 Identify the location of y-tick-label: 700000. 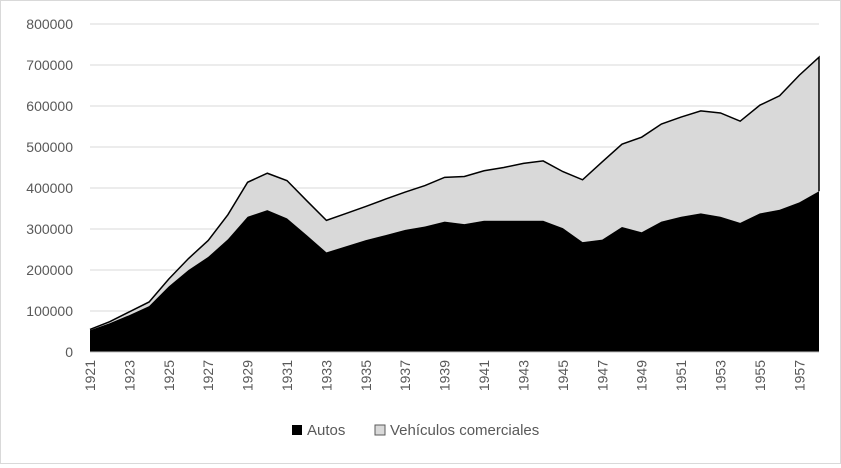
(49, 65).